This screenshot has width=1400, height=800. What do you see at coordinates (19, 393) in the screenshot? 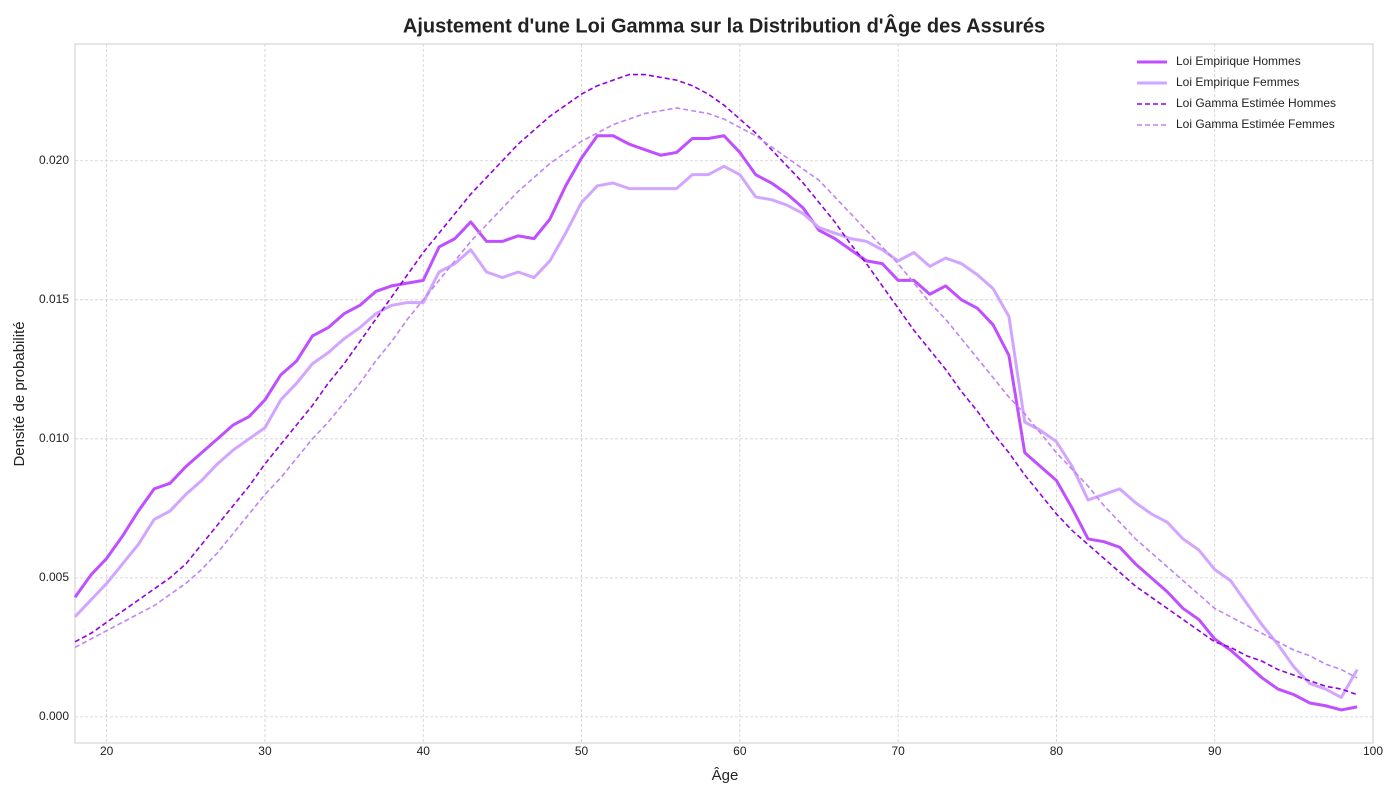
I see `y-axis-label: Densité de probabilité` at bounding box center [19, 393].